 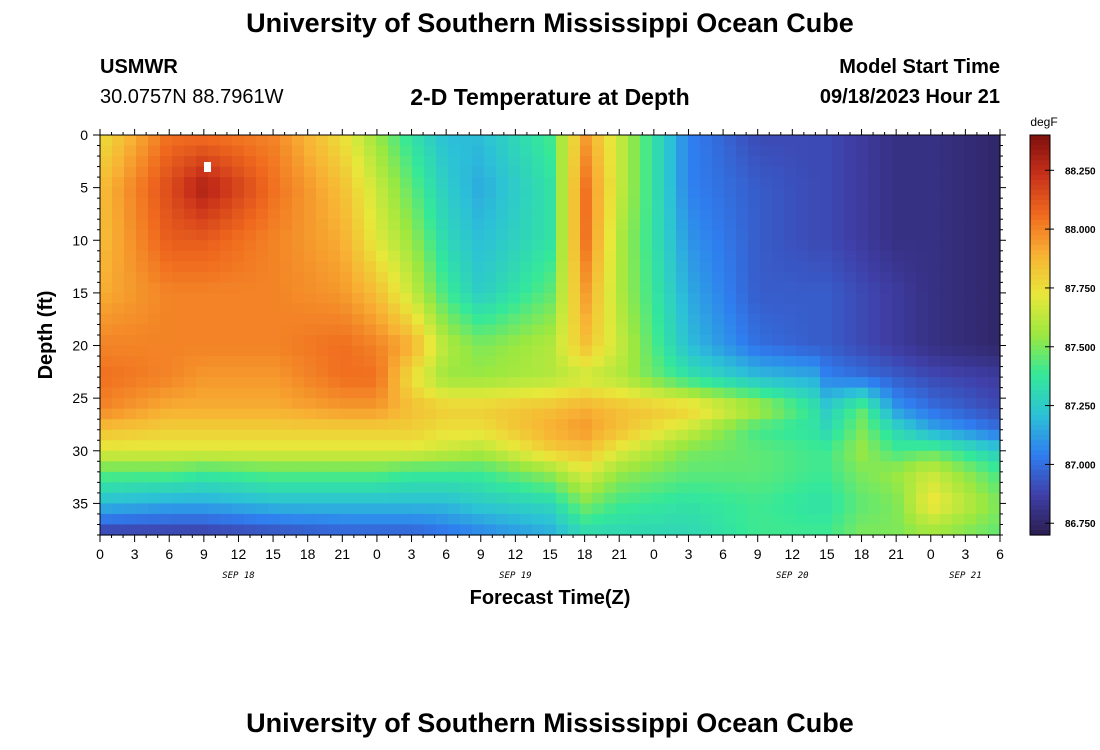 I want to click on y-tick-label: 20, so click(x=80, y=346).